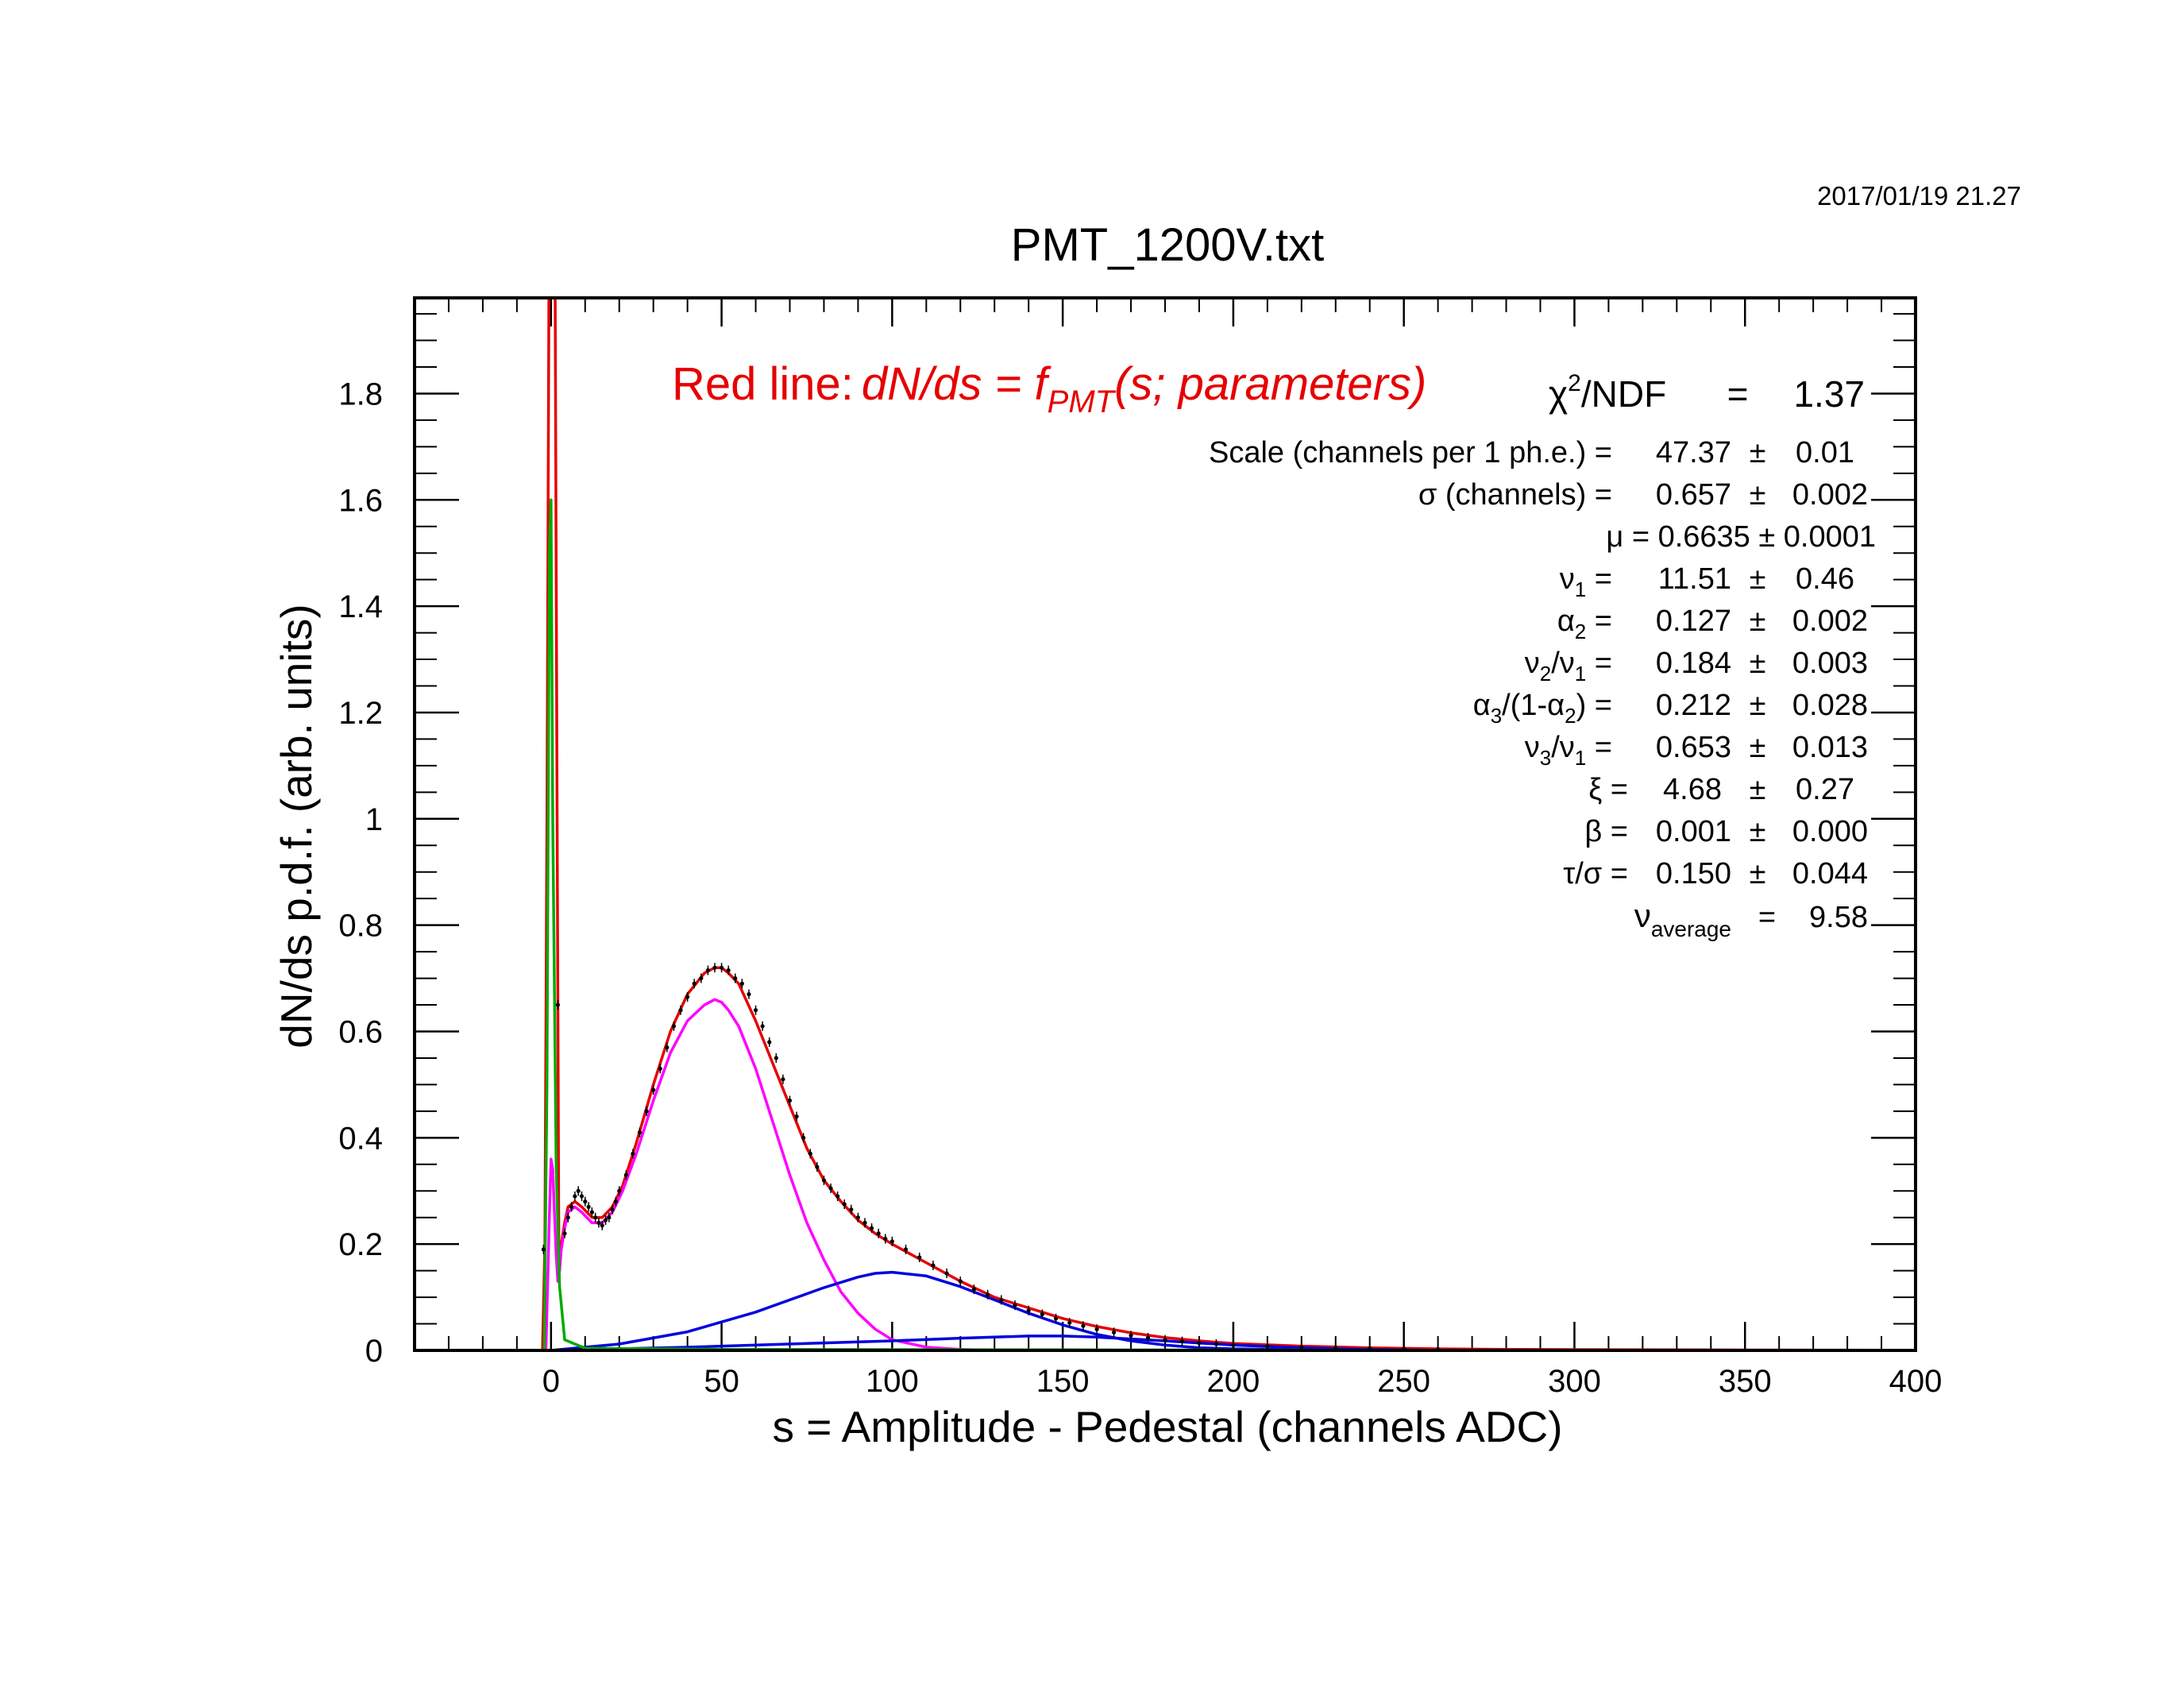 The image size is (2184, 1688). What do you see at coordinates (1745, 1381) in the screenshot?
I see `x-tick-label: 350` at bounding box center [1745, 1381].